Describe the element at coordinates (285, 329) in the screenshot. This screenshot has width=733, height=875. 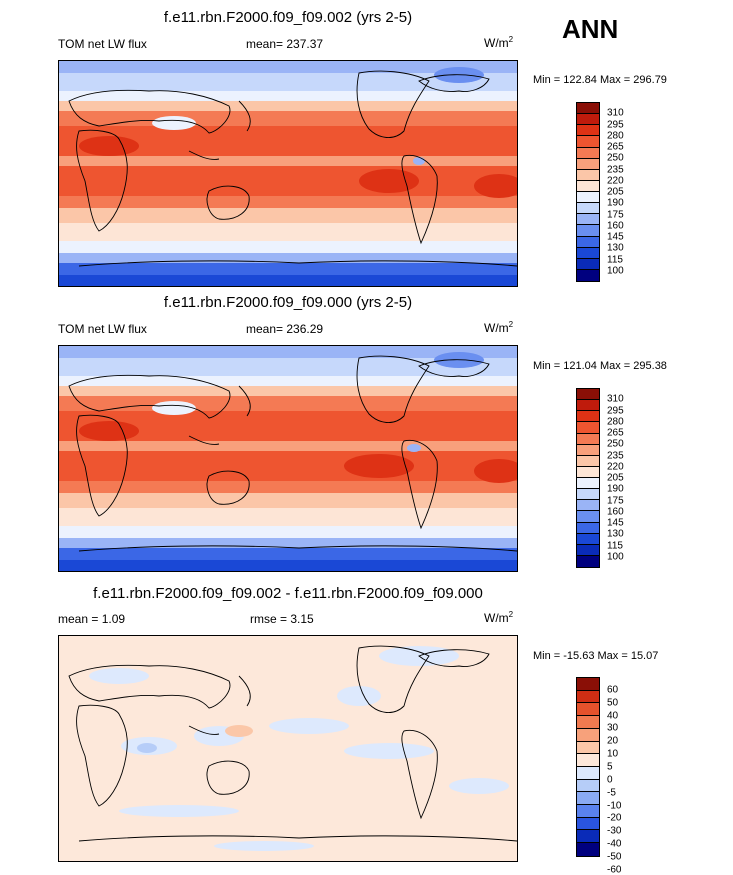
I see `mean-label: mean= 236.29` at that location.